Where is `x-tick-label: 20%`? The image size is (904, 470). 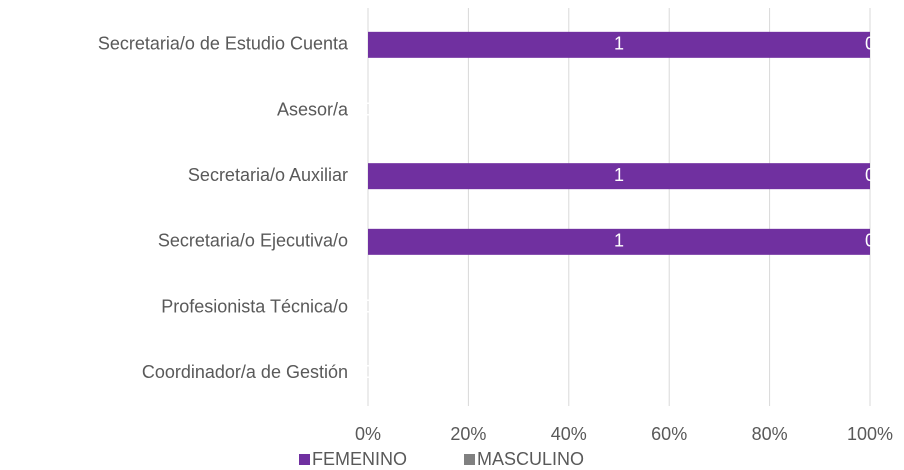
x-tick-label: 20% is located at coordinates (468, 434).